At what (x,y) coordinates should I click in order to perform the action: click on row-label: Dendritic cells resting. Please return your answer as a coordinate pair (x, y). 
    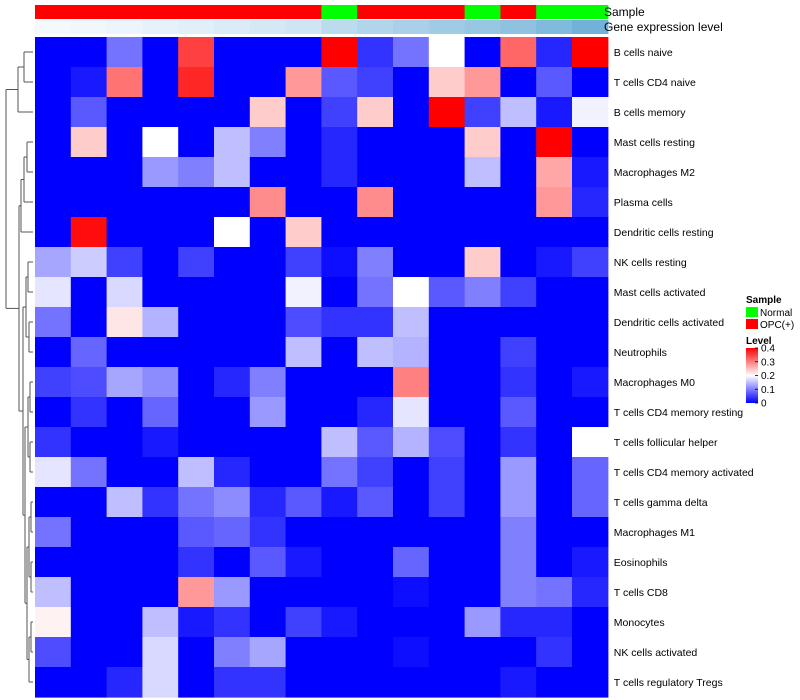
    Looking at the image, I should click on (664, 233).